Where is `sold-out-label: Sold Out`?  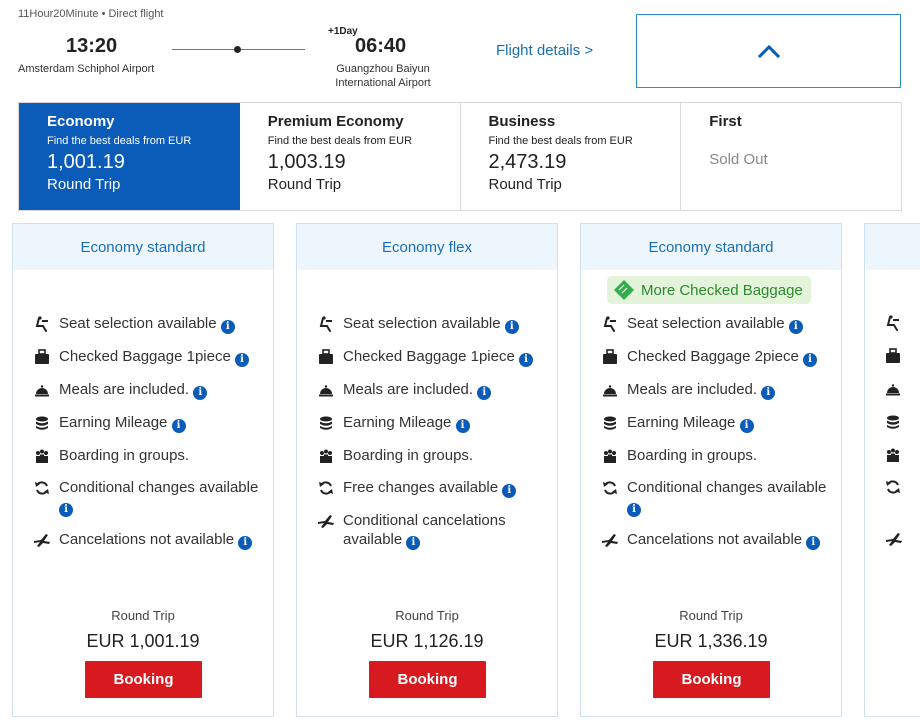 sold-out-label: Sold Out is located at coordinates (738, 159).